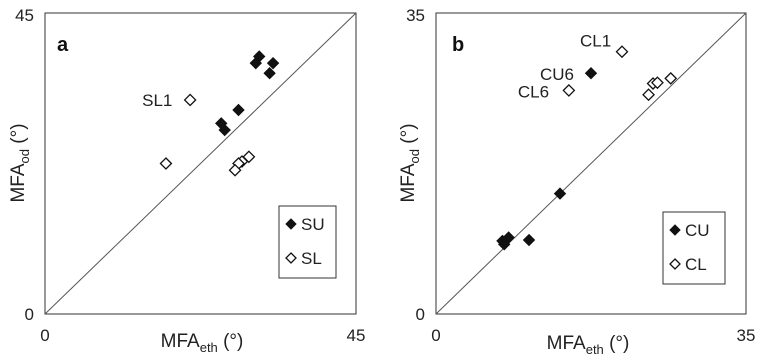 The image size is (761, 359). I want to click on y-tick-label: 45, so click(24, 15).